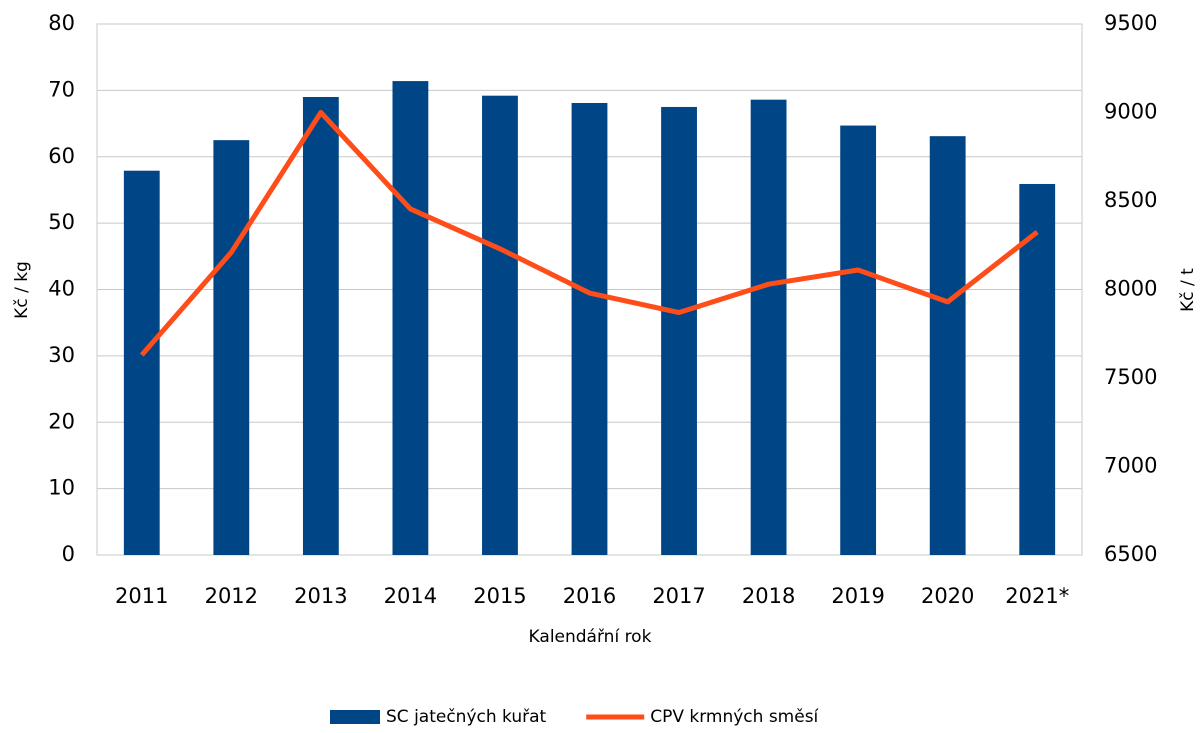  Describe the element at coordinates (410, 596) in the screenshot. I see `x-tick-label: 2014` at that location.